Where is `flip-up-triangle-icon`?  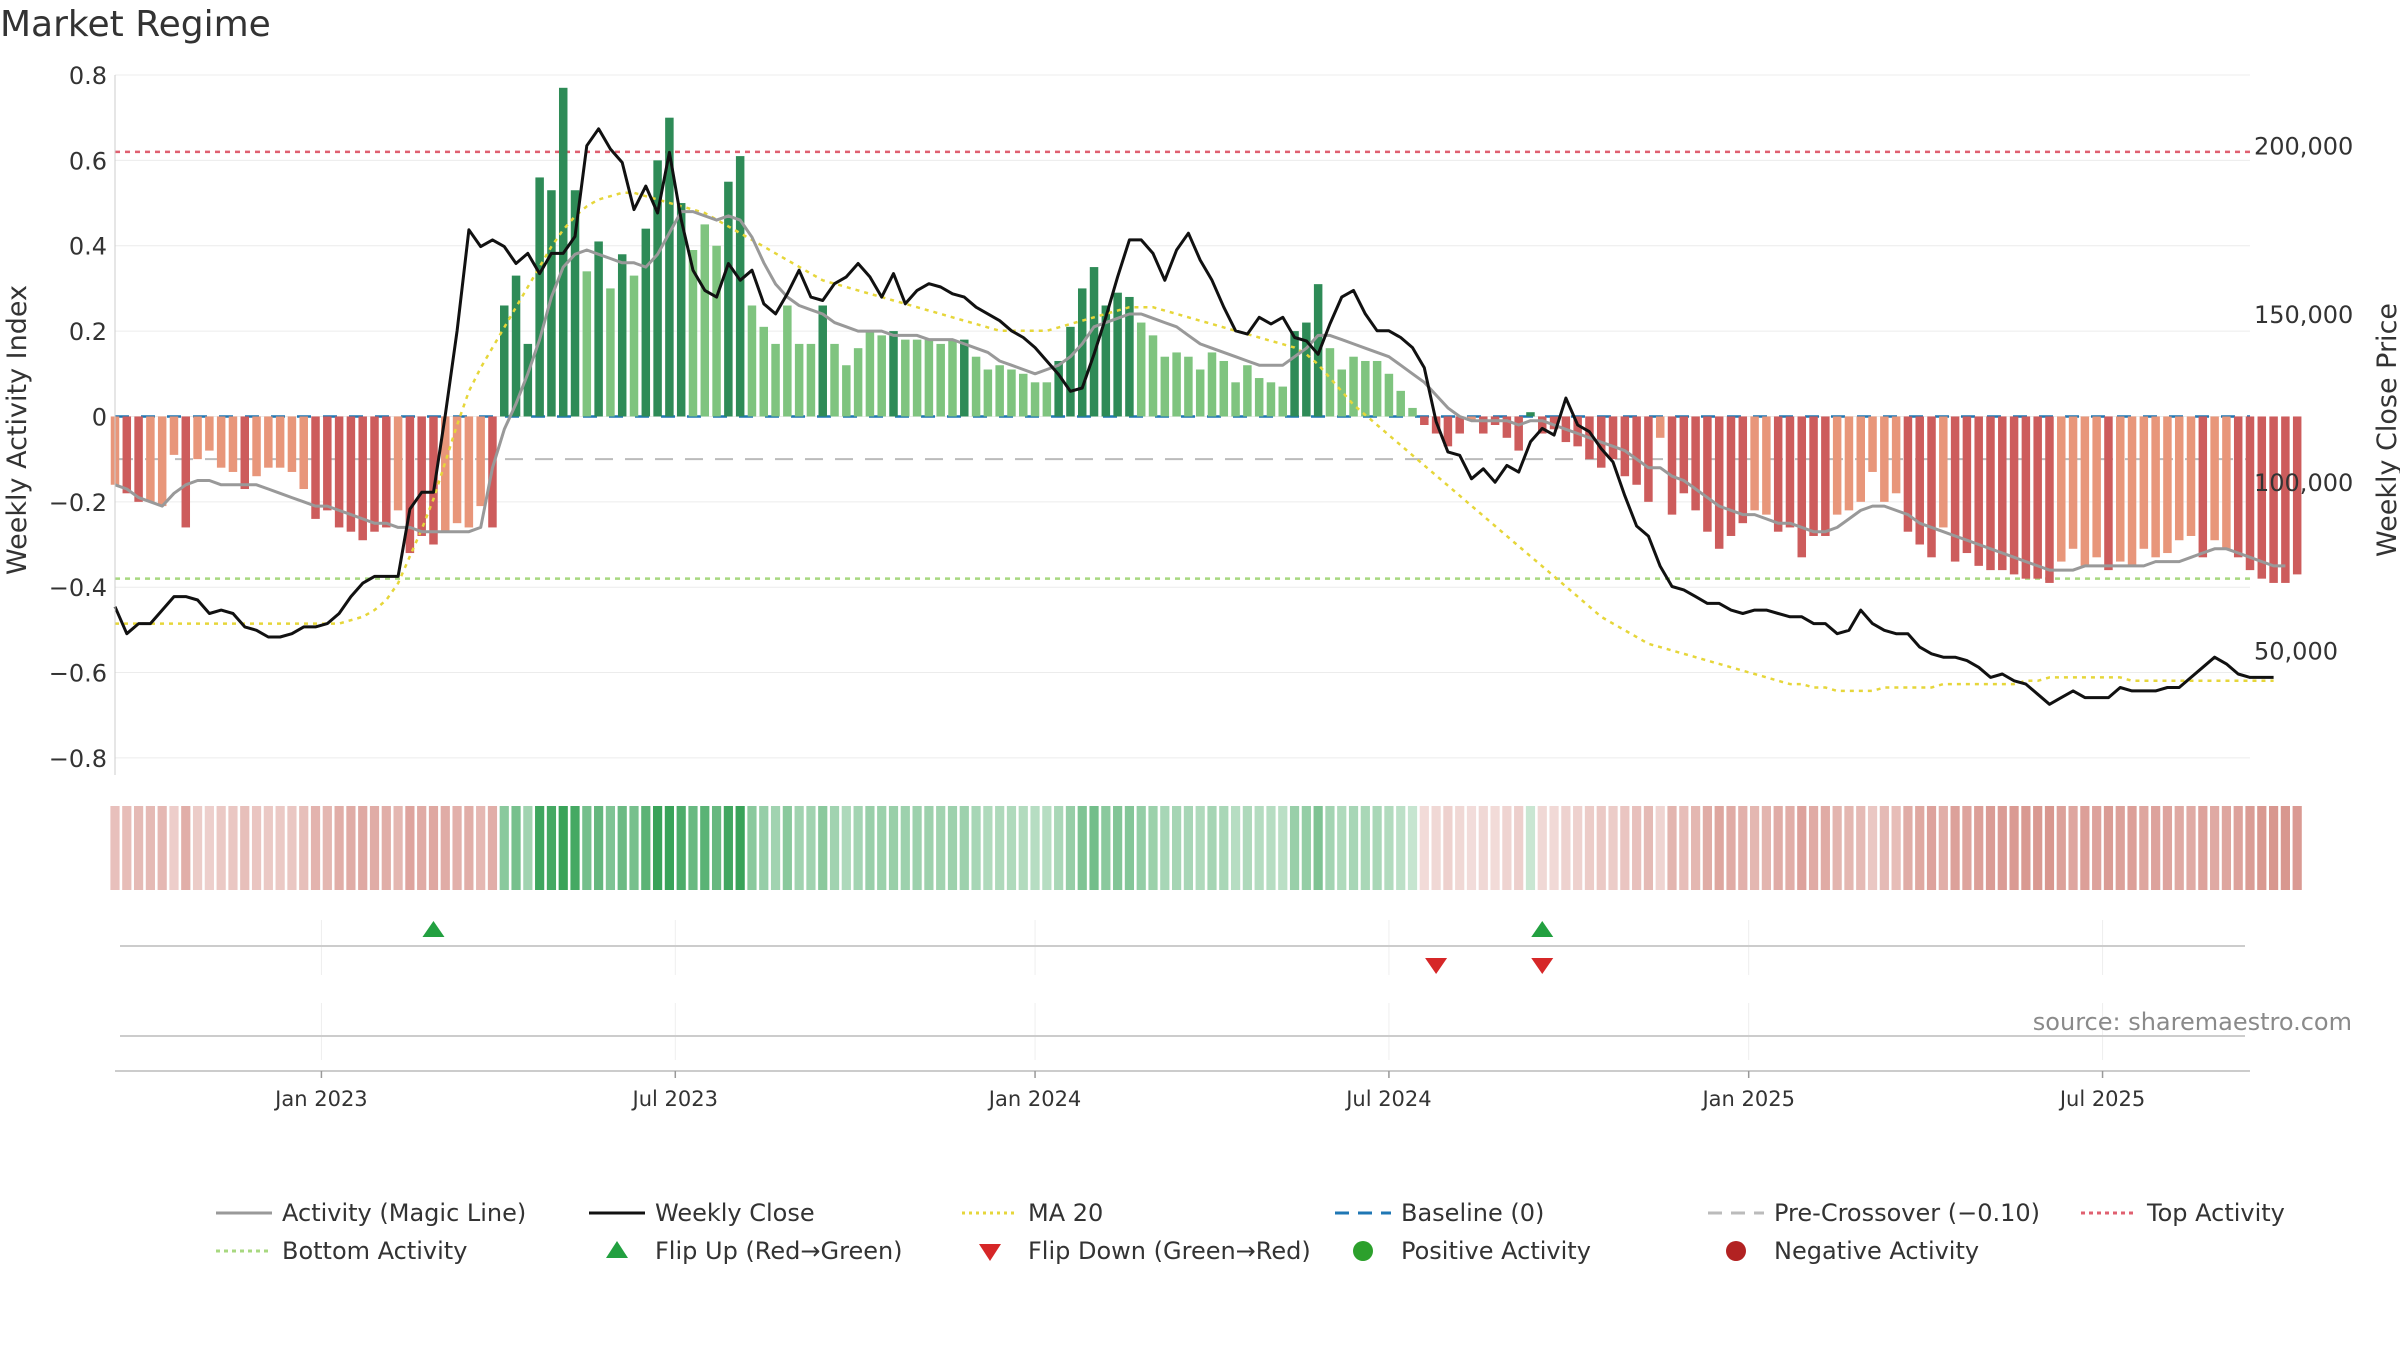 flip-up-triangle-icon is located at coordinates (617, 1251).